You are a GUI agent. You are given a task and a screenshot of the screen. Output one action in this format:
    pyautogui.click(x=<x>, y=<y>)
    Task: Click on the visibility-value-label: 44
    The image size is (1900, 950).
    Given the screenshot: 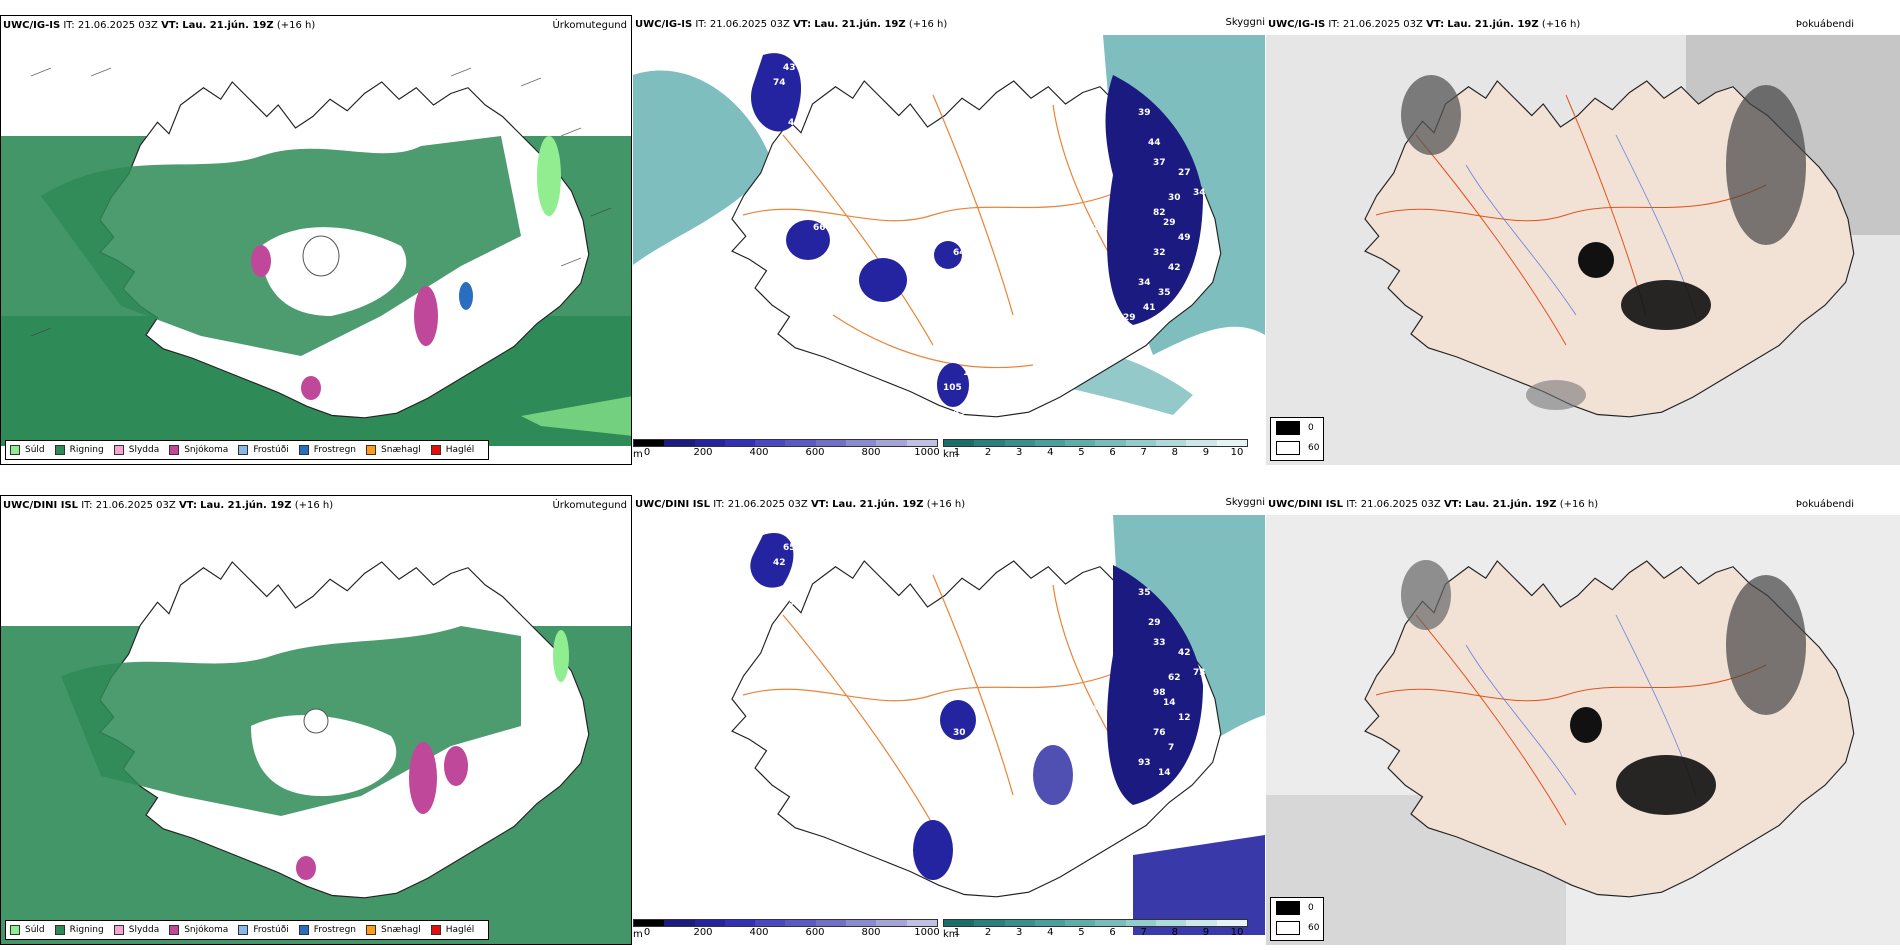 What is the action you would take?
    pyautogui.click(x=1154, y=143)
    